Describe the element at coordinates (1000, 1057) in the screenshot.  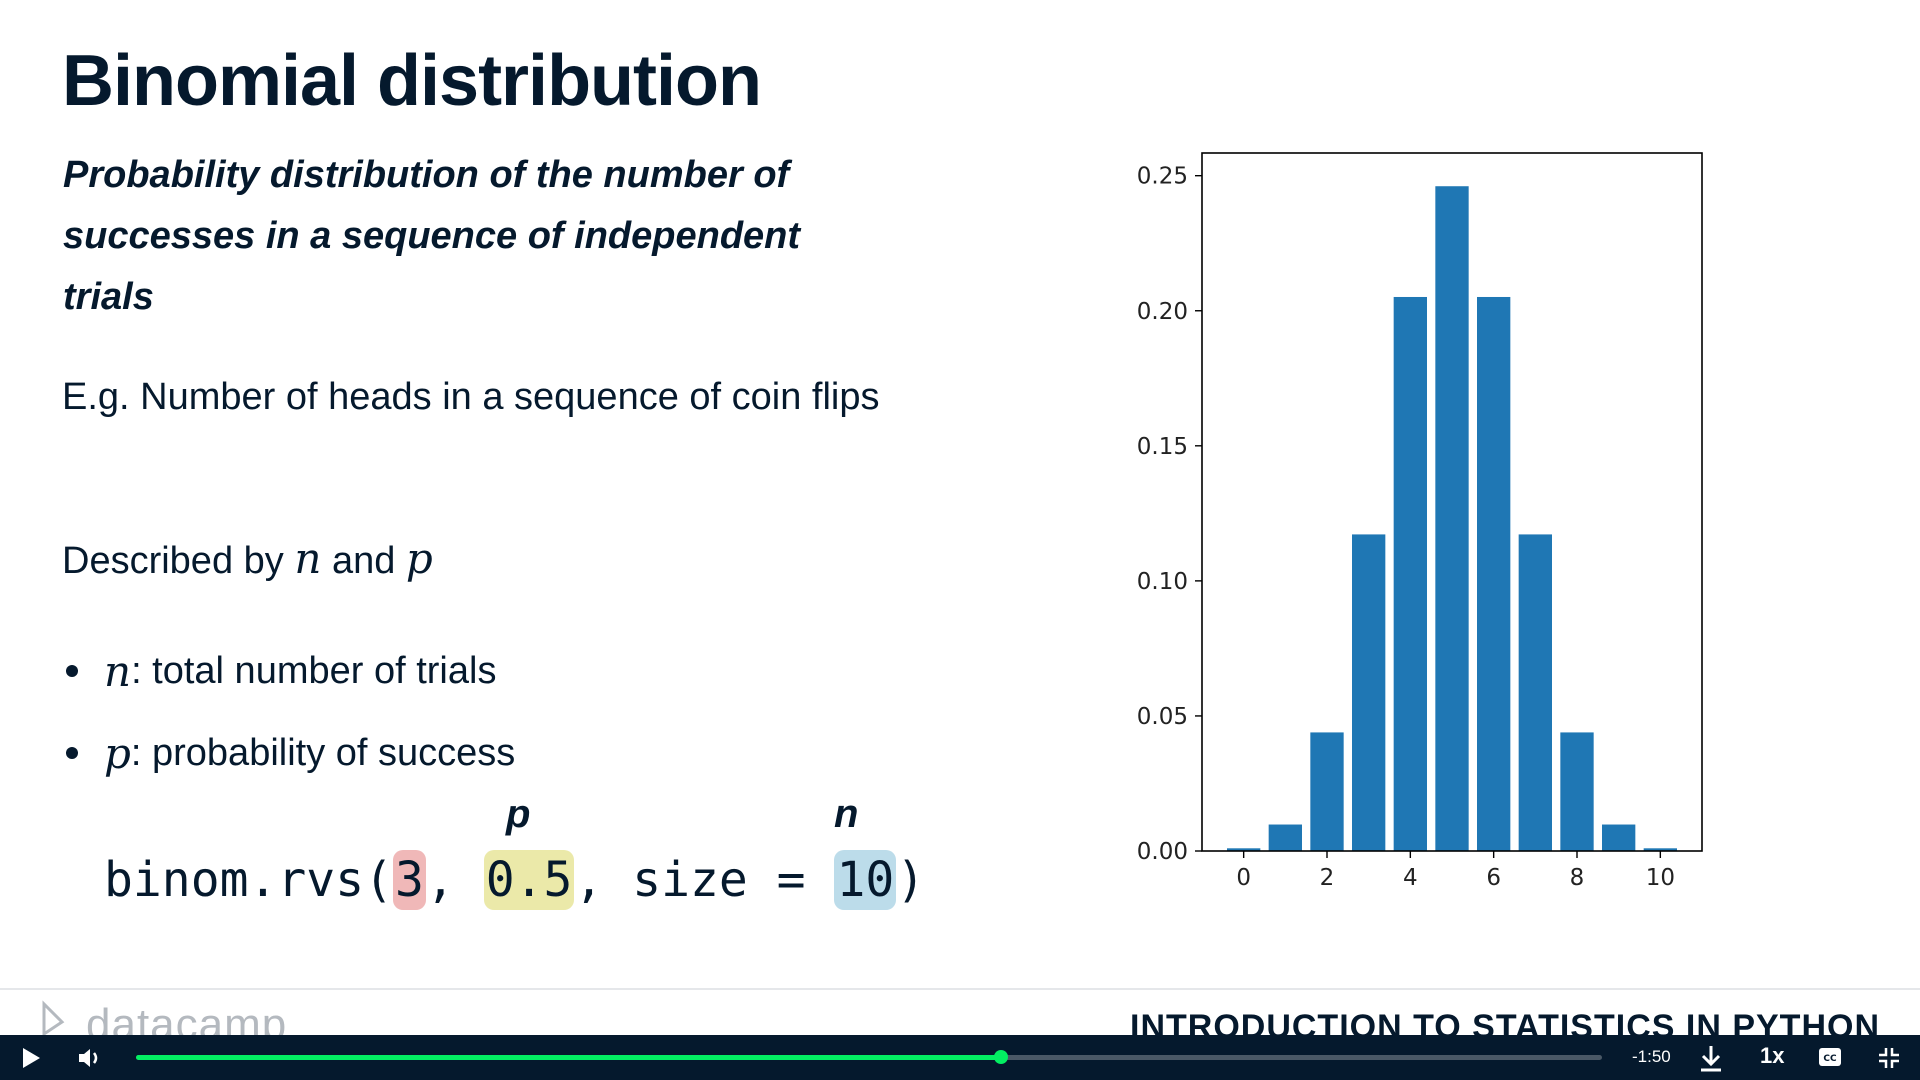
I see `progress-handle` at that location.